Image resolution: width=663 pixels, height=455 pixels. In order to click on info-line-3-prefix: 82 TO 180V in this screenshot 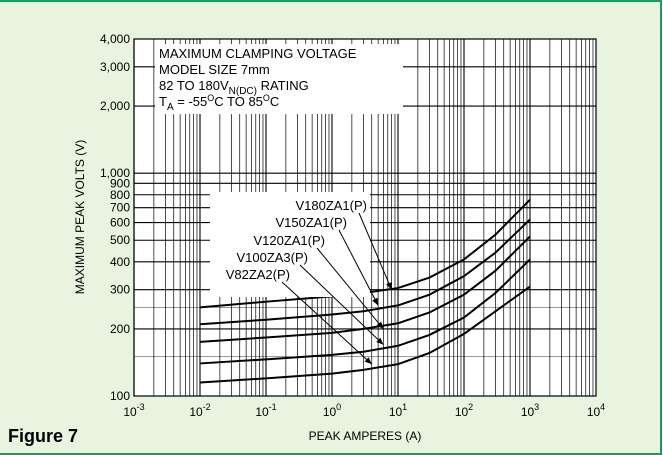, I will do `click(194, 85)`.